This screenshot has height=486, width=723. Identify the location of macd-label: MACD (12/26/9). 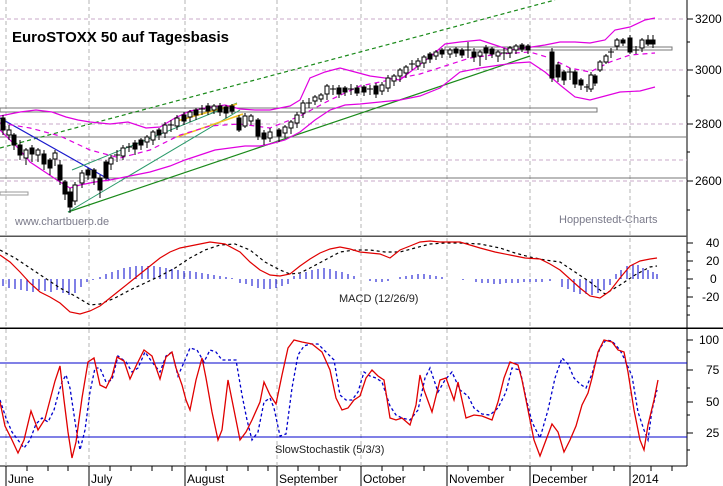
(379, 299).